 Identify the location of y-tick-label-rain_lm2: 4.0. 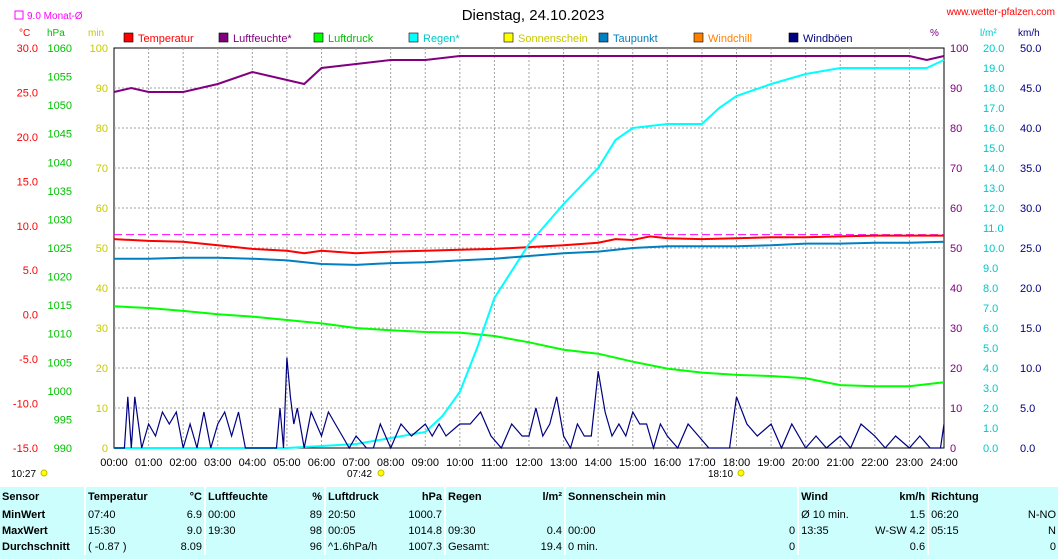
(990, 369).